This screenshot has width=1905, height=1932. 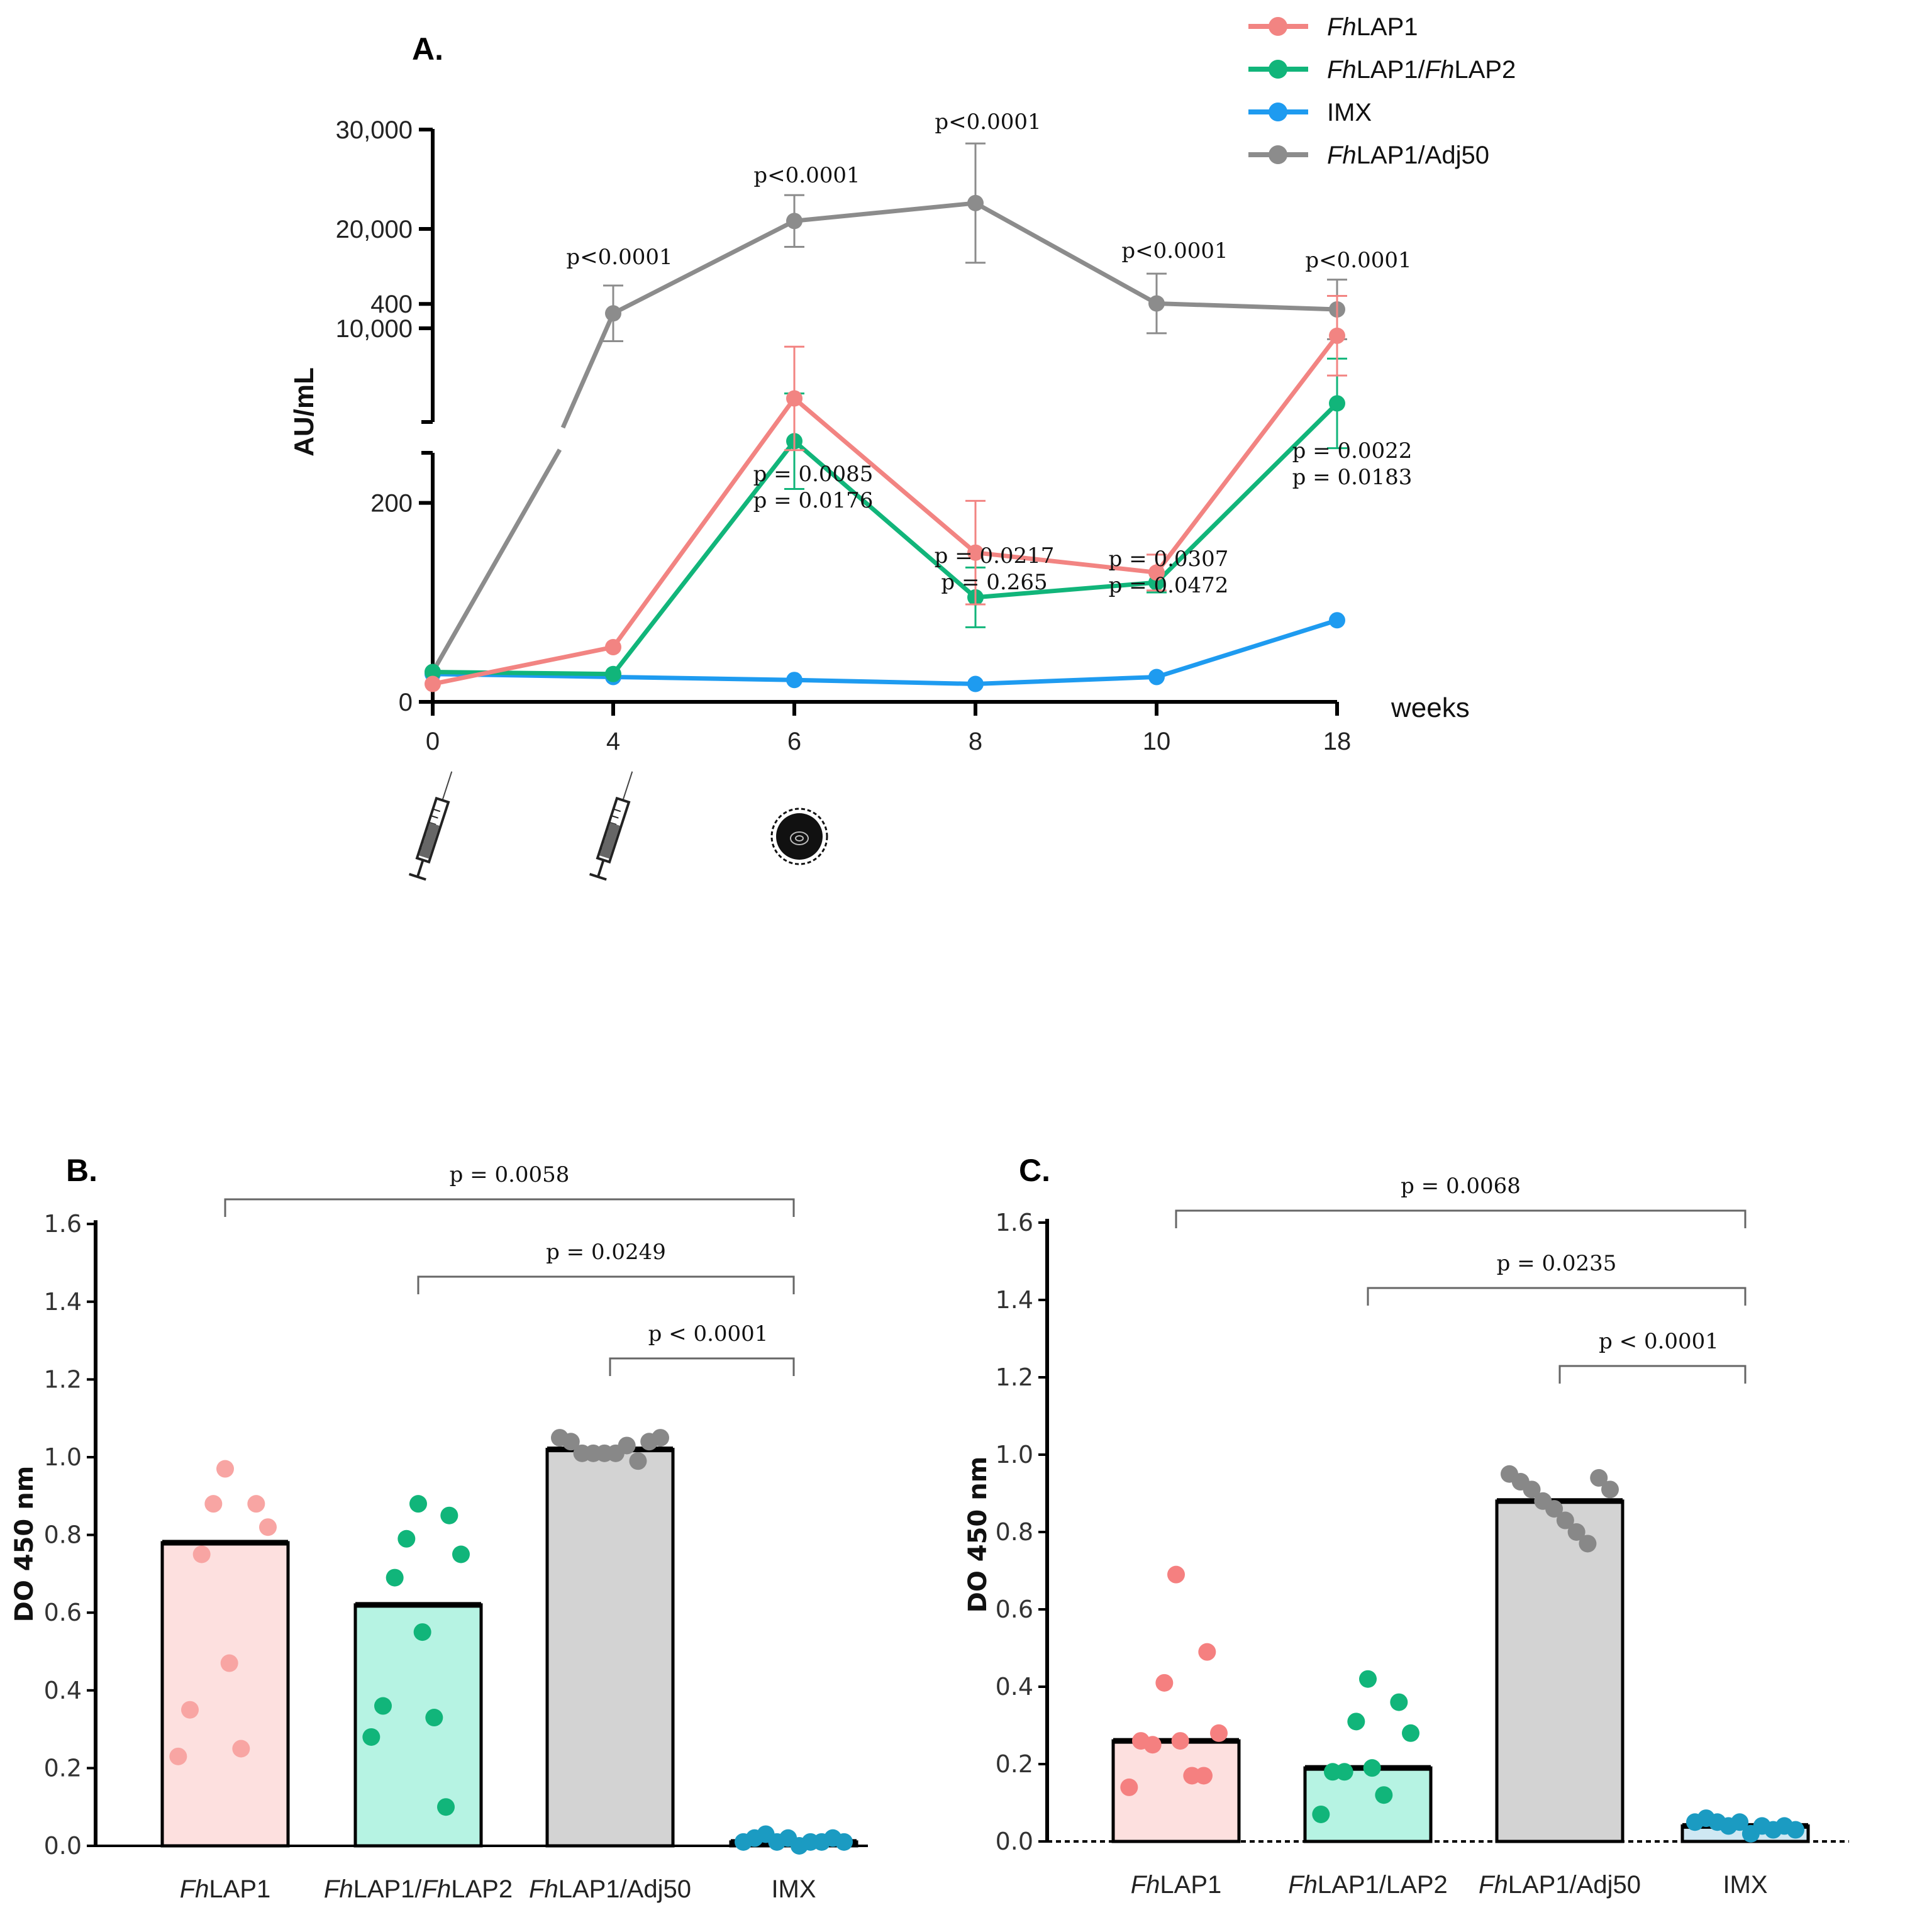 What do you see at coordinates (610, 1889) in the screenshot?
I see `x-tick-label: FhLAP1/Adj50` at bounding box center [610, 1889].